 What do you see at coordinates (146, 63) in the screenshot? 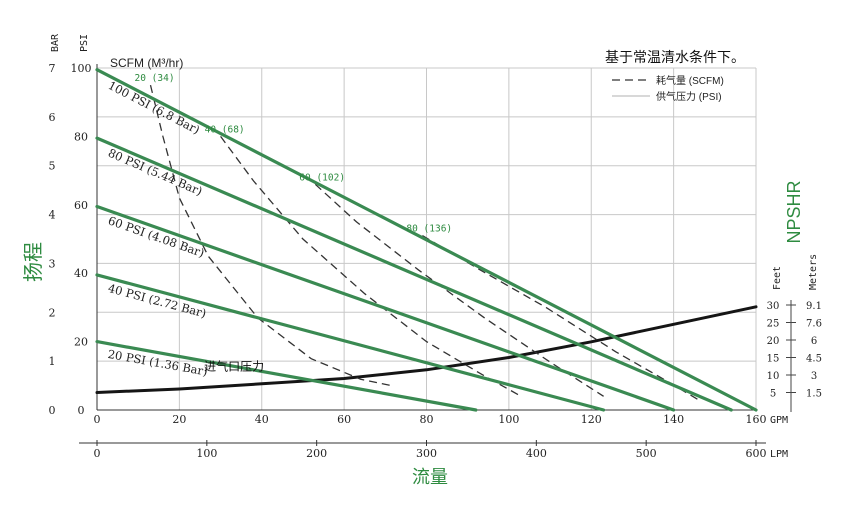
I see `scfm-axis-label: SCFM (M³/hr)` at bounding box center [146, 63].